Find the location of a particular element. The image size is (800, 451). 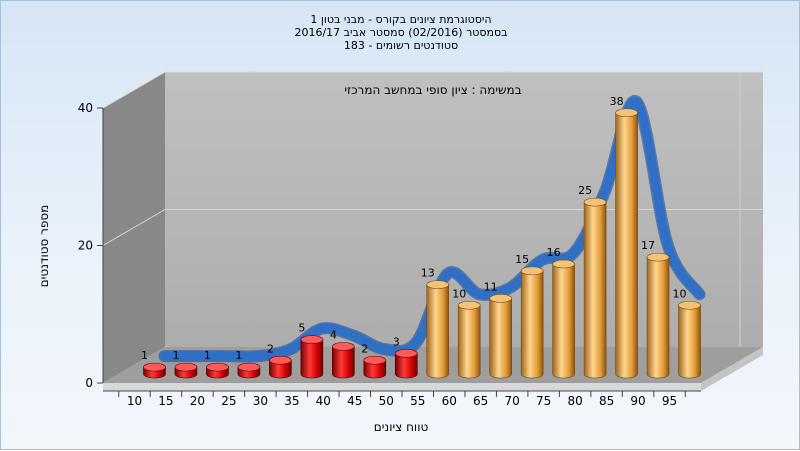

floor-front-edge is located at coordinates (402, 387).